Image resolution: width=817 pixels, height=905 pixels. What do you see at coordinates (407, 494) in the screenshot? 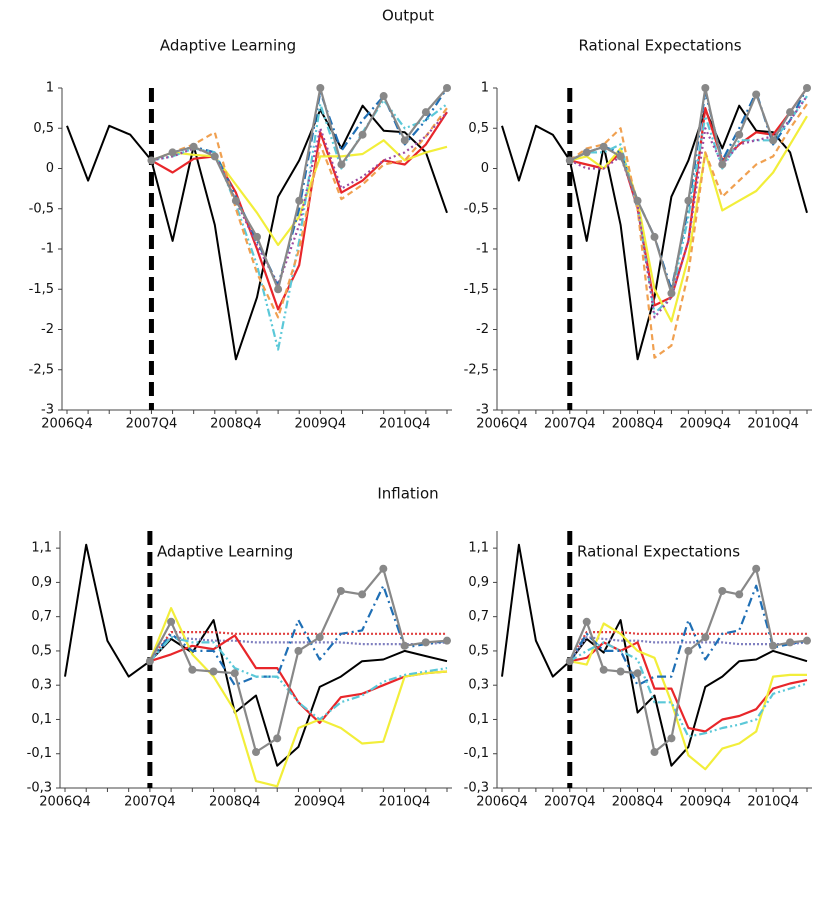
I see `section-title: Inflation` at bounding box center [407, 494].